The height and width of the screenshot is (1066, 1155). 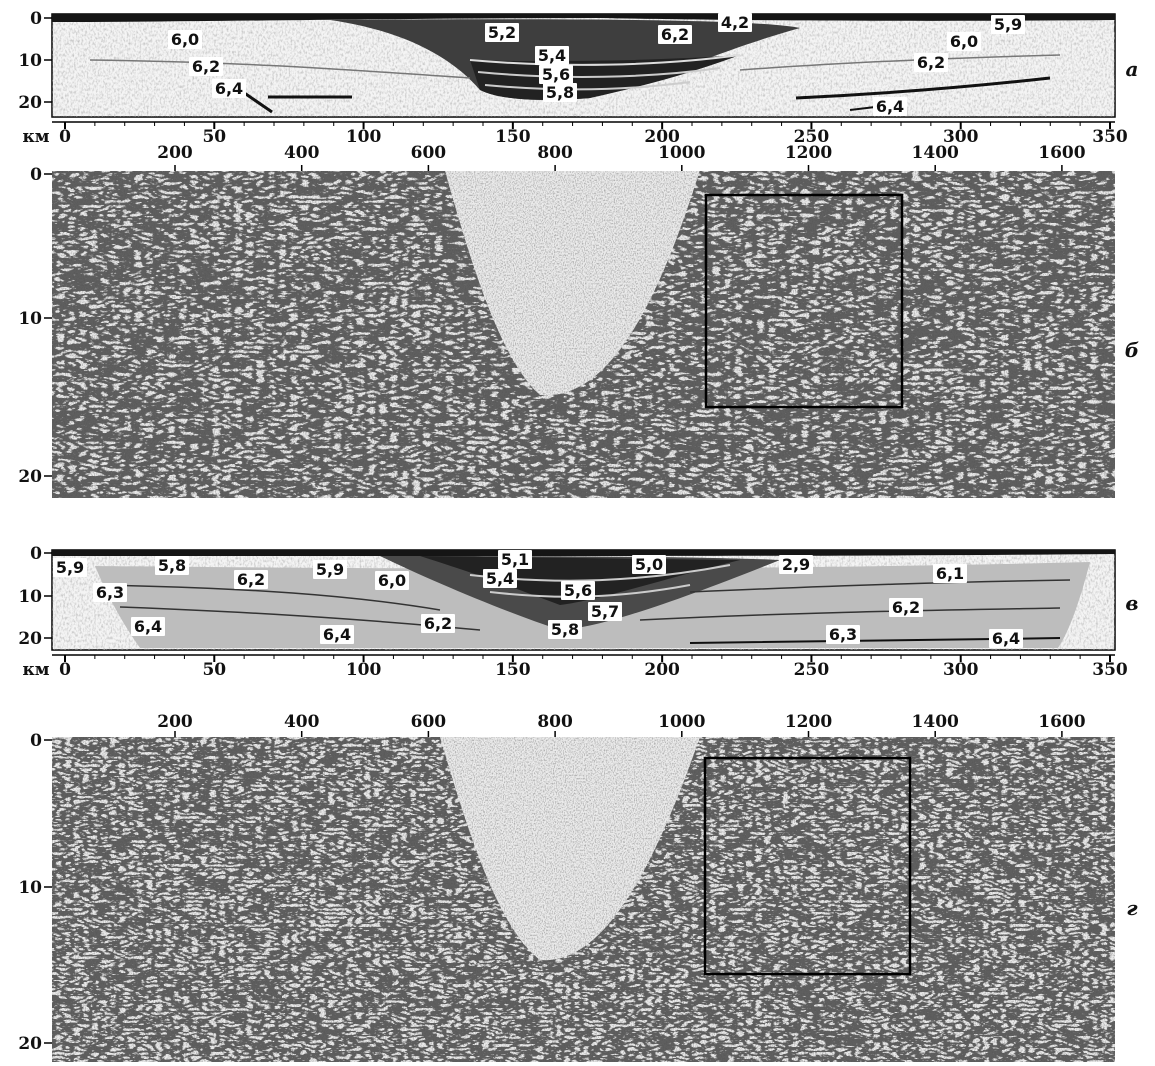 What do you see at coordinates (30, 639) in the screenshot?
I see `panel-v-depth-tick: 20` at bounding box center [30, 639].